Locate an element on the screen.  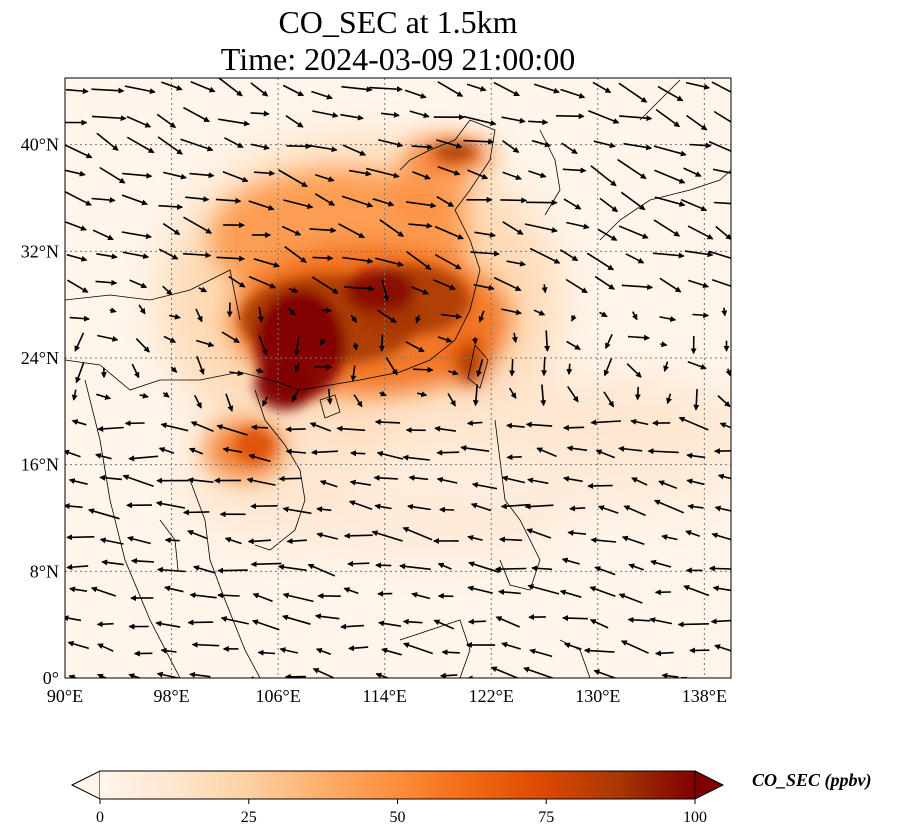
title-line-2: Time: 2024-03-09 21:00:00 is located at coordinates (398, 59).